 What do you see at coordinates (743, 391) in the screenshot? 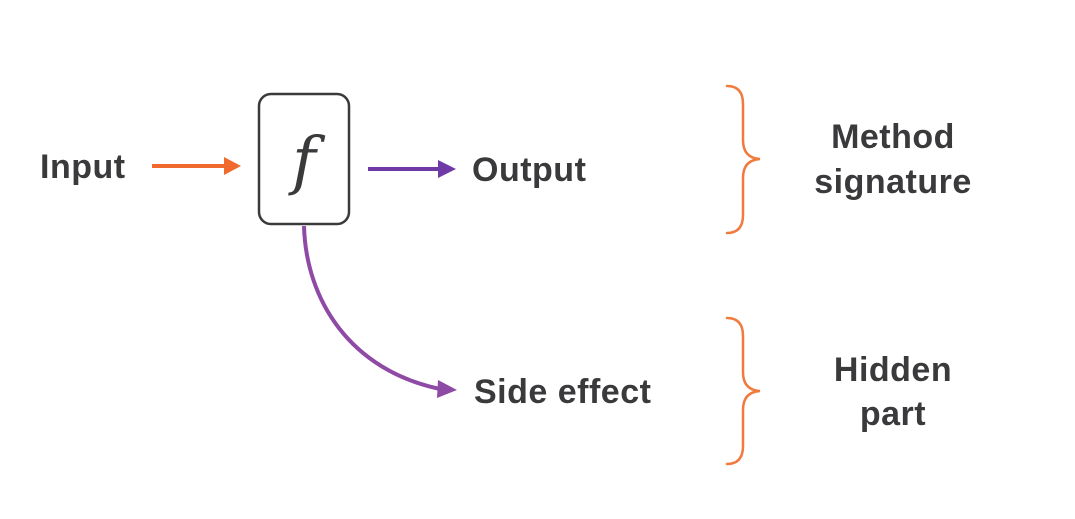
I see `hidden-part-brace` at bounding box center [743, 391].